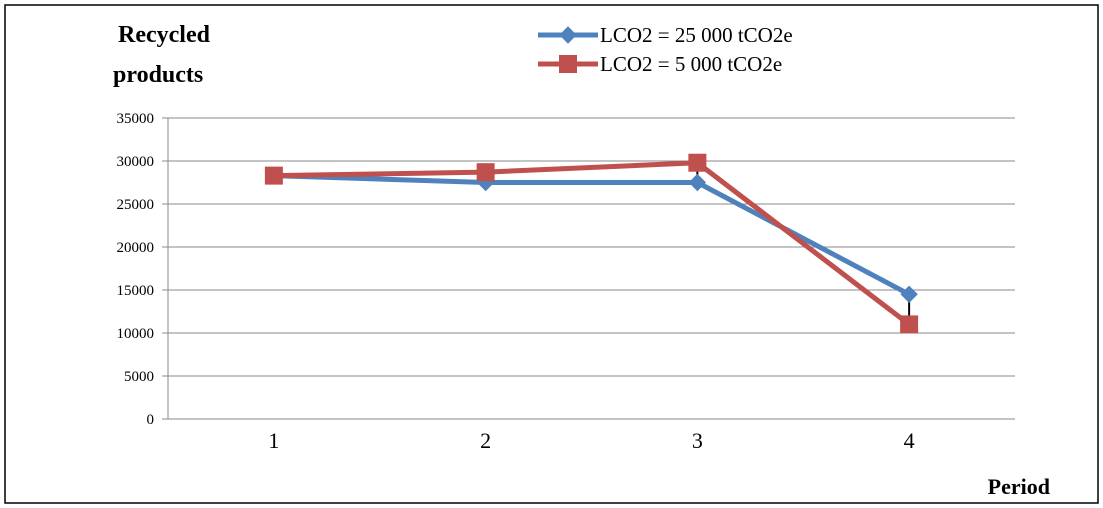 Image resolution: width=1103 pixels, height=508 pixels. Describe the element at coordinates (136, 162) in the screenshot. I see `y-tick-label-30000: 30000` at that location.